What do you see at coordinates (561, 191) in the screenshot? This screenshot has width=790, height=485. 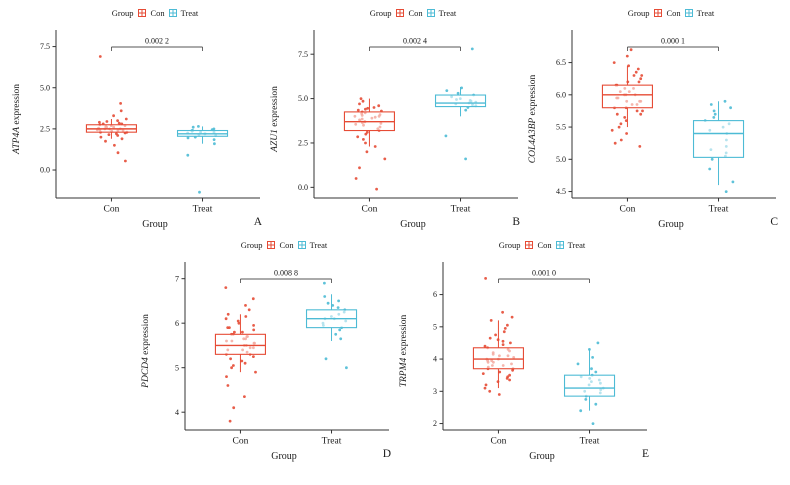 I see `y-tick-label: 4.5` at bounding box center [561, 191].